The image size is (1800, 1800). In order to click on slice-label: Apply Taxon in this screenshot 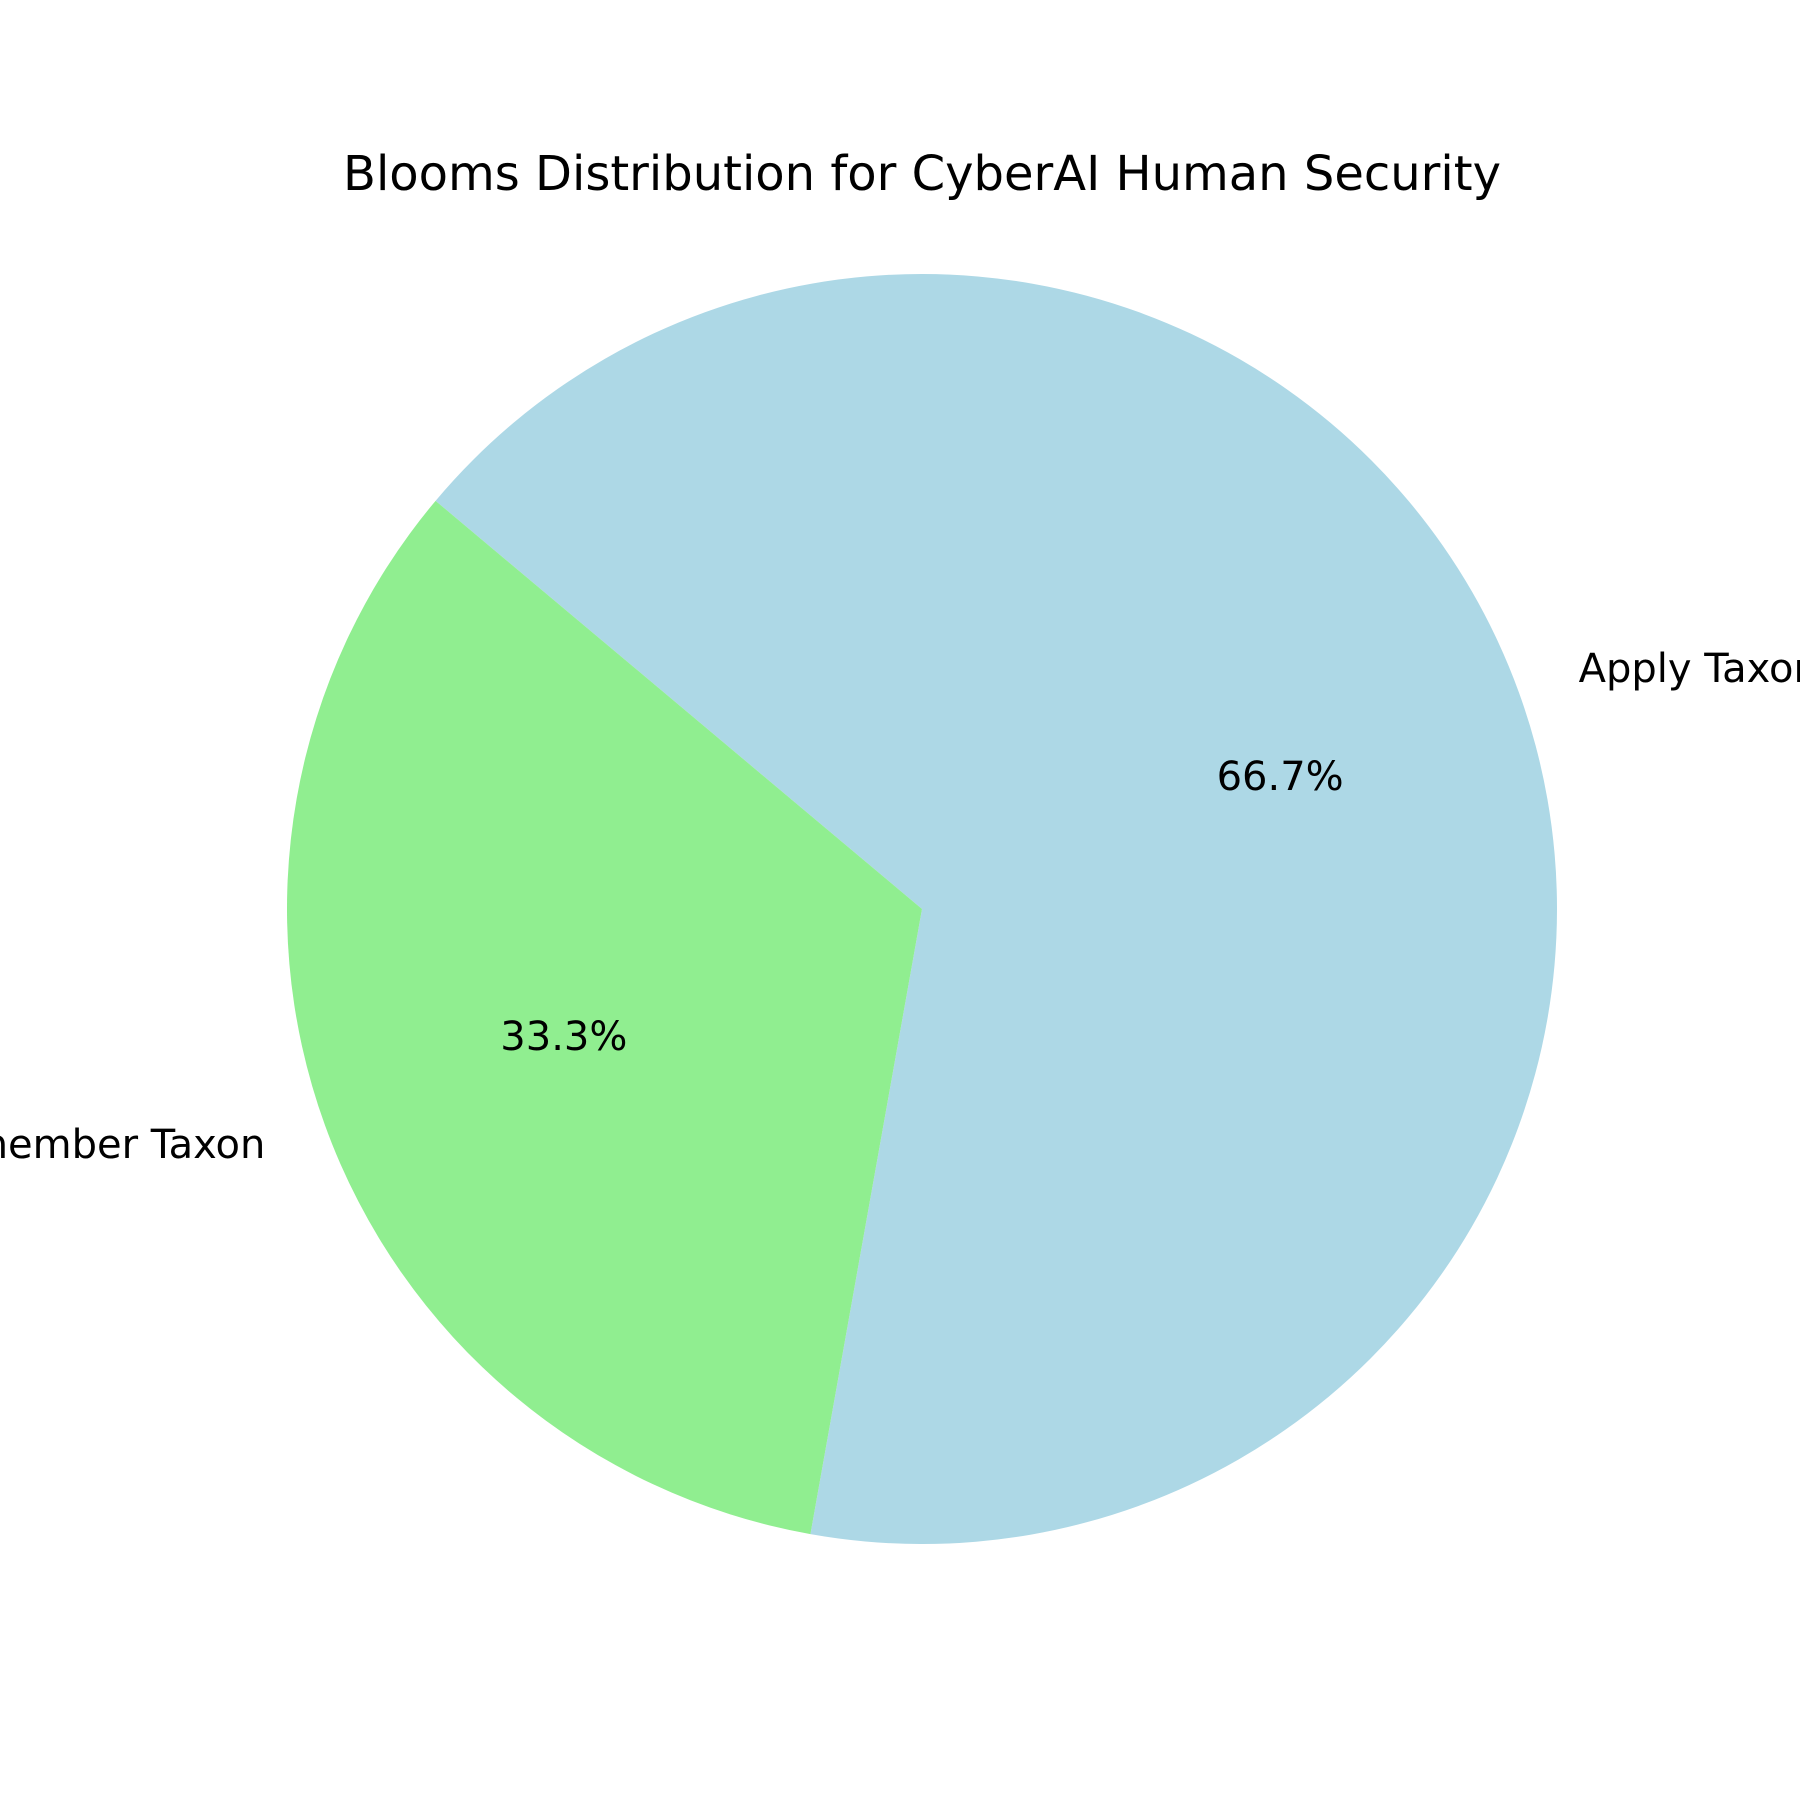, I will do `click(1689, 669)`.